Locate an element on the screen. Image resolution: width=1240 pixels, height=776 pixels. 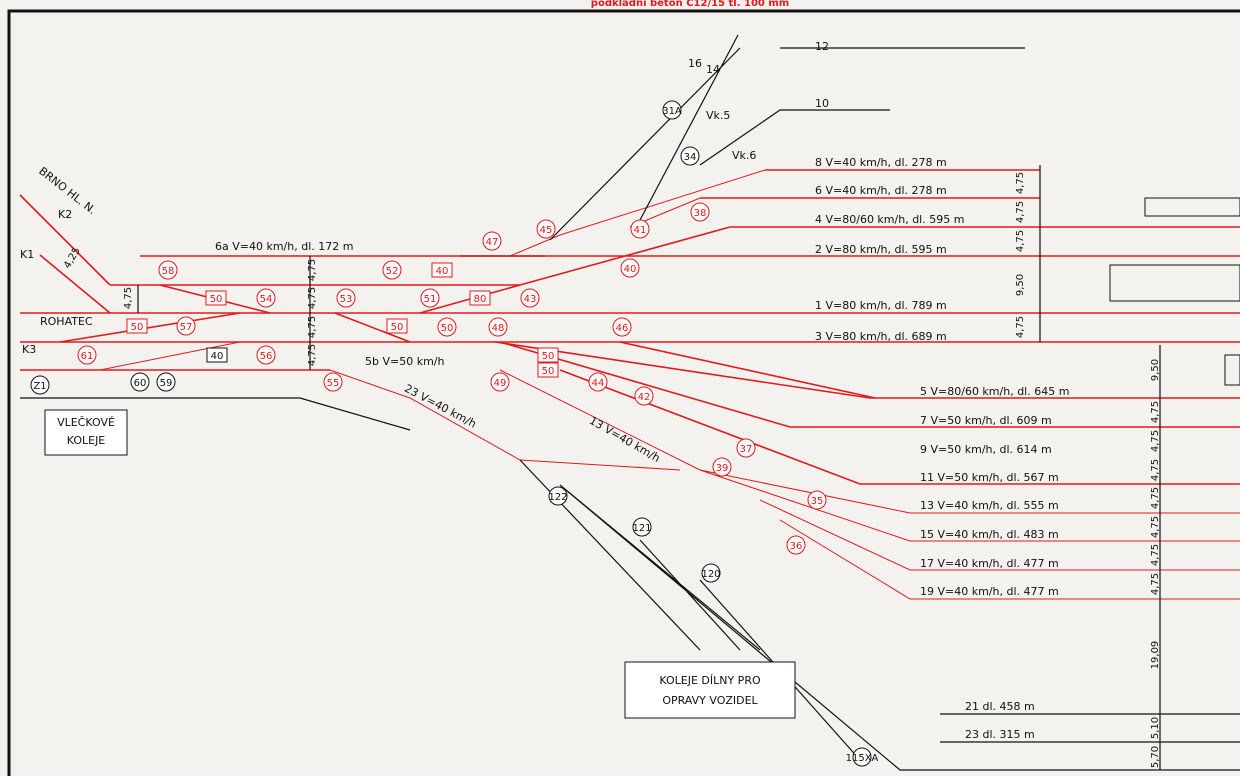
switch-number: 61 is located at coordinates (87, 356).